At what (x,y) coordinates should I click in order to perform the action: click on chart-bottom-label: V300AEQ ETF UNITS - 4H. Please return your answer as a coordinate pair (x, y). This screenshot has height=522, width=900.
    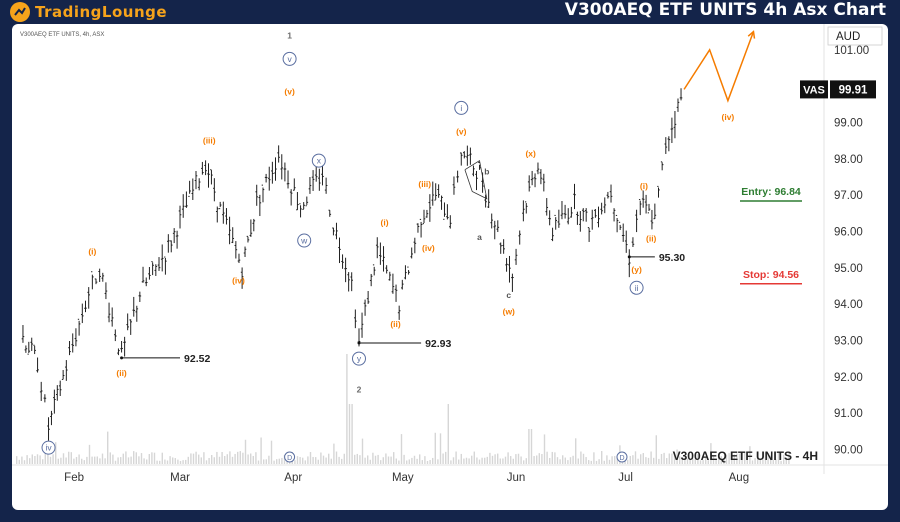
    Looking at the image, I should click on (745, 456).